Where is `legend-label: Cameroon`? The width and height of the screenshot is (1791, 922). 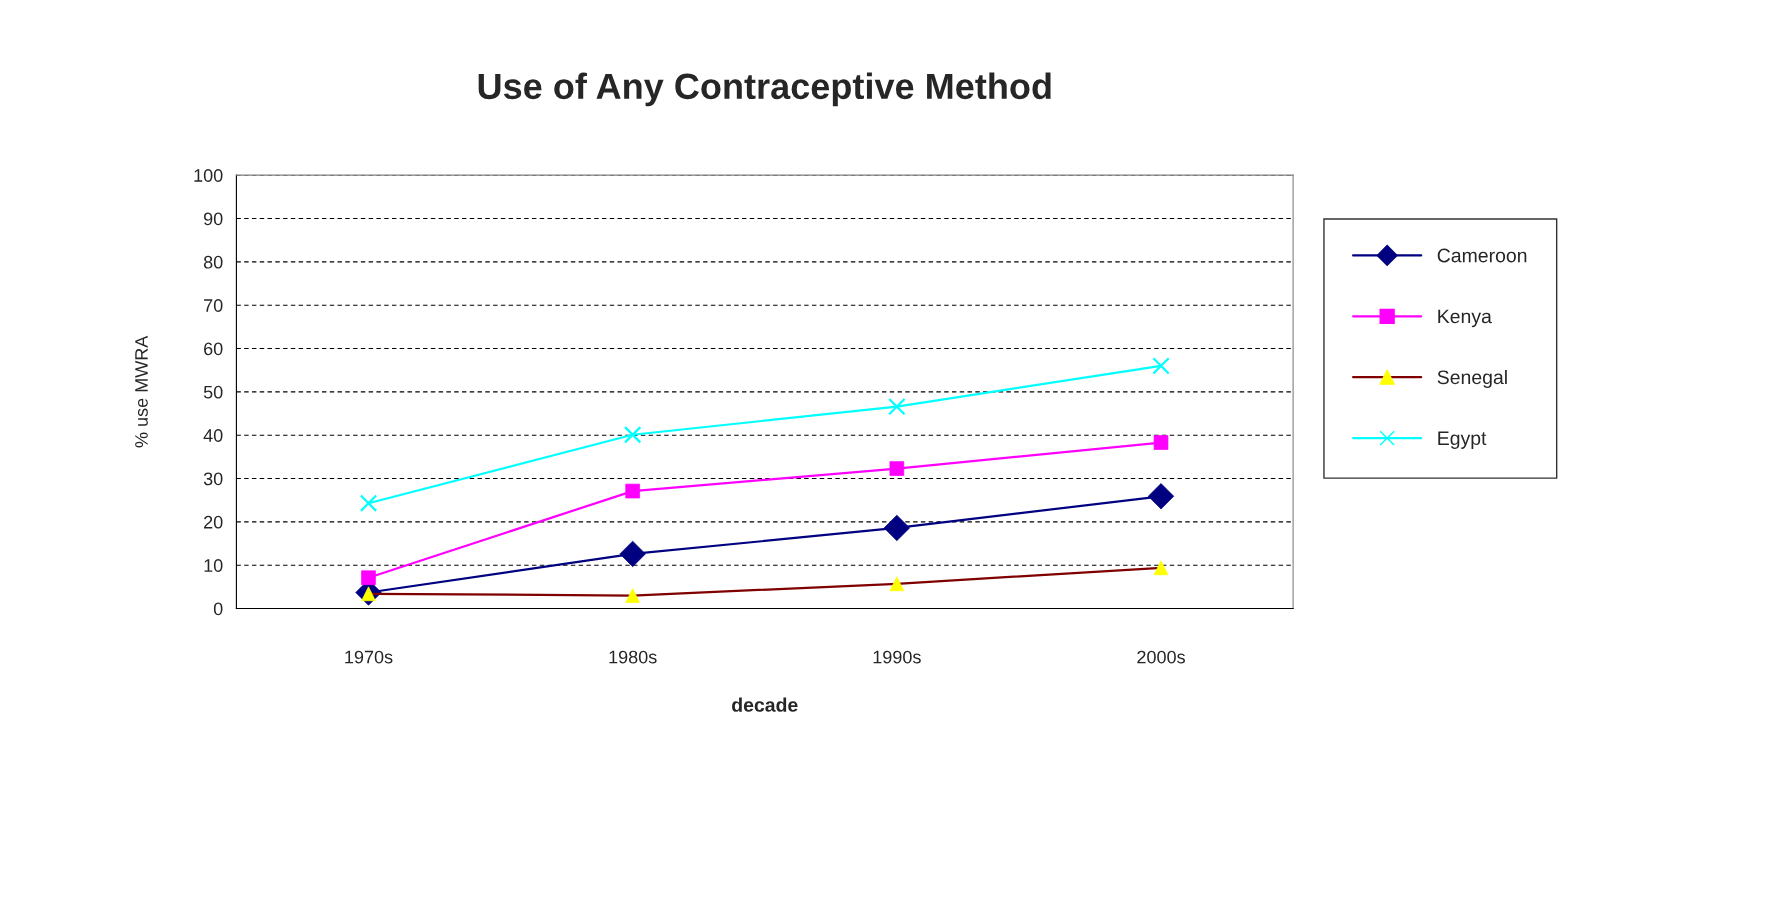
legend-label: Cameroon is located at coordinates (1482, 255).